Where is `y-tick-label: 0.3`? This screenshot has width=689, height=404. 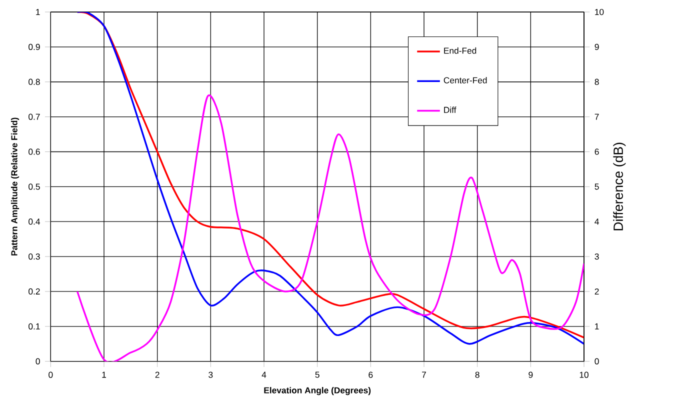 y-tick-label: 0.3 is located at coordinates (34, 256).